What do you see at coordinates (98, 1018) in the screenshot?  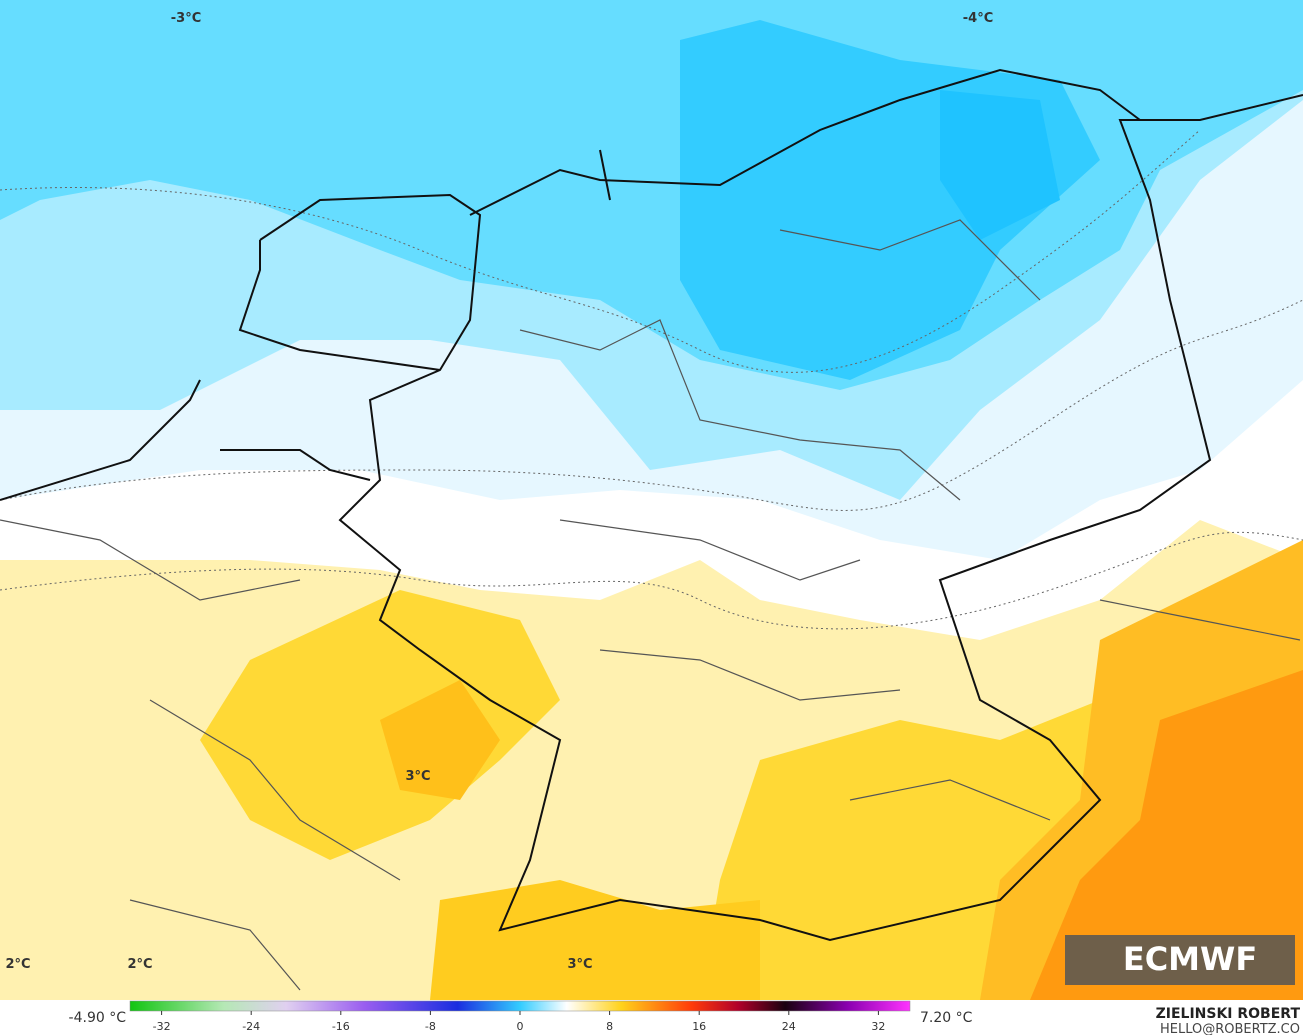 I see `colorbar-min: -4.90 °C` at bounding box center [98, 1018].